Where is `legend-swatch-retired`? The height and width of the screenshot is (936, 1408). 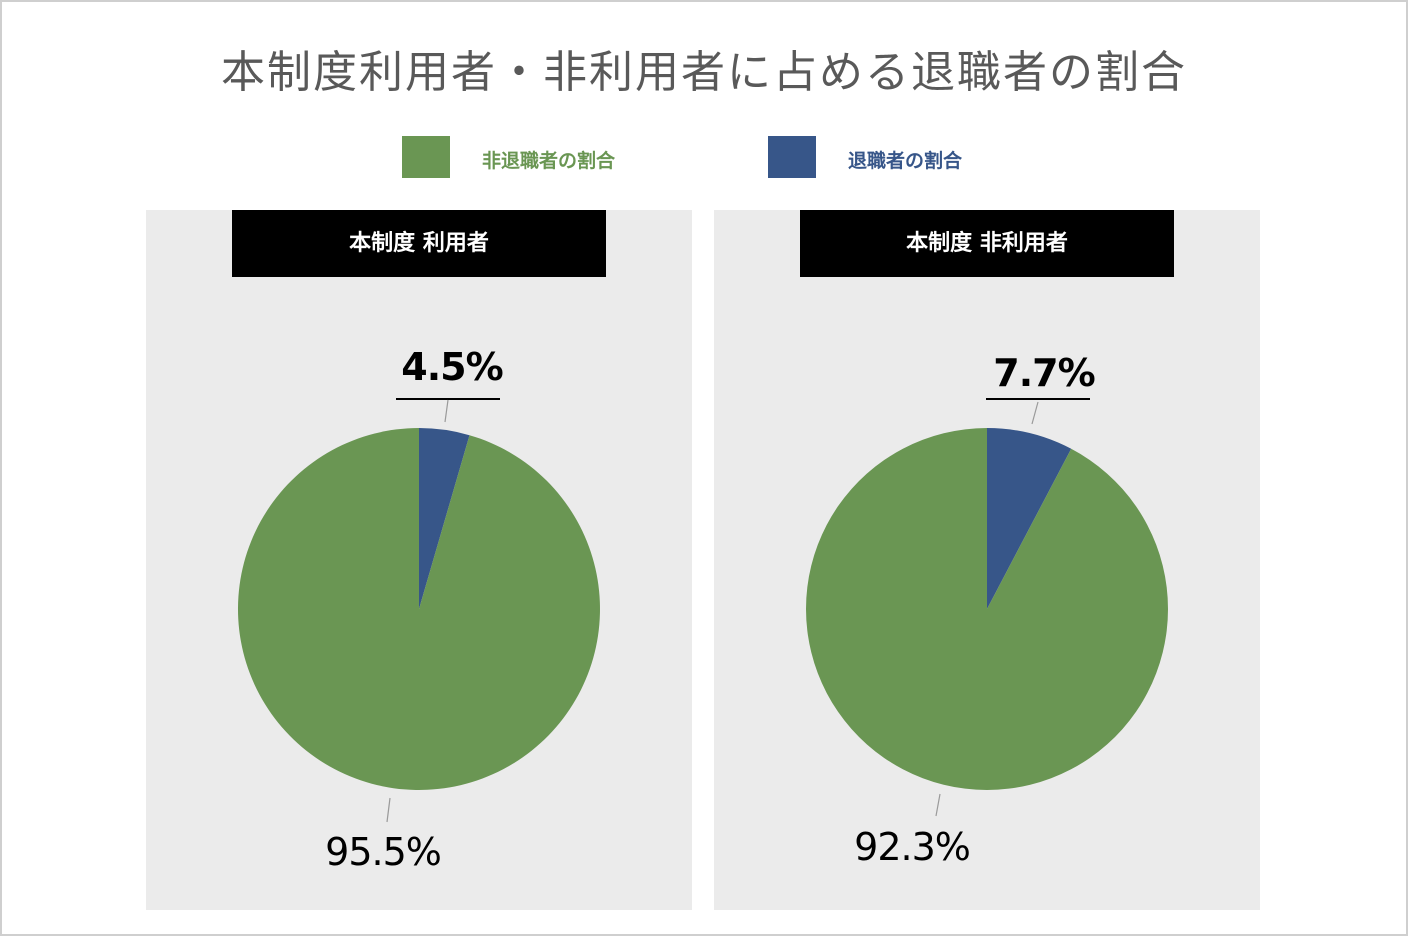
legend-swatch-retired is located at coordinates (792, 157).